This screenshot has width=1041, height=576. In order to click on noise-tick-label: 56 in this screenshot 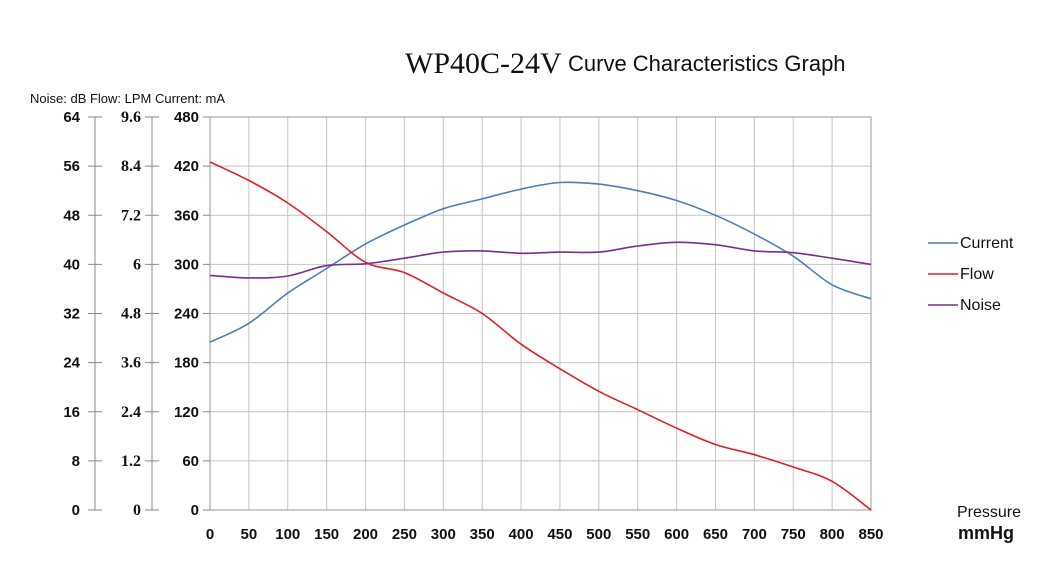, I will do `click(71, 166)`.